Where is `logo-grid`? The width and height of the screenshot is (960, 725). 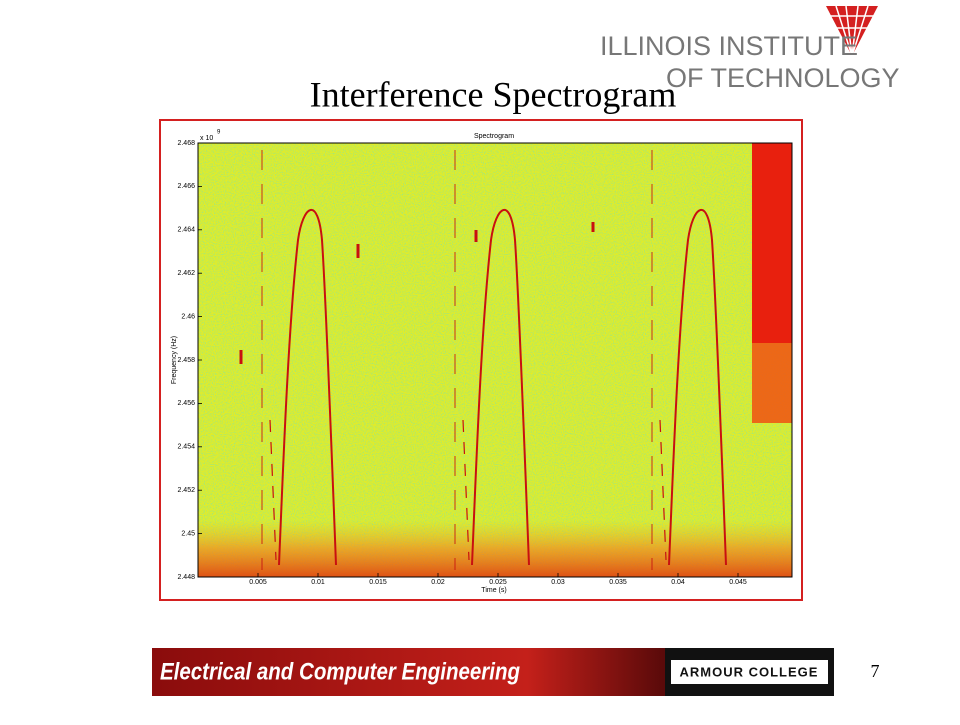
logo-grid is located at coordinates (852, 31).